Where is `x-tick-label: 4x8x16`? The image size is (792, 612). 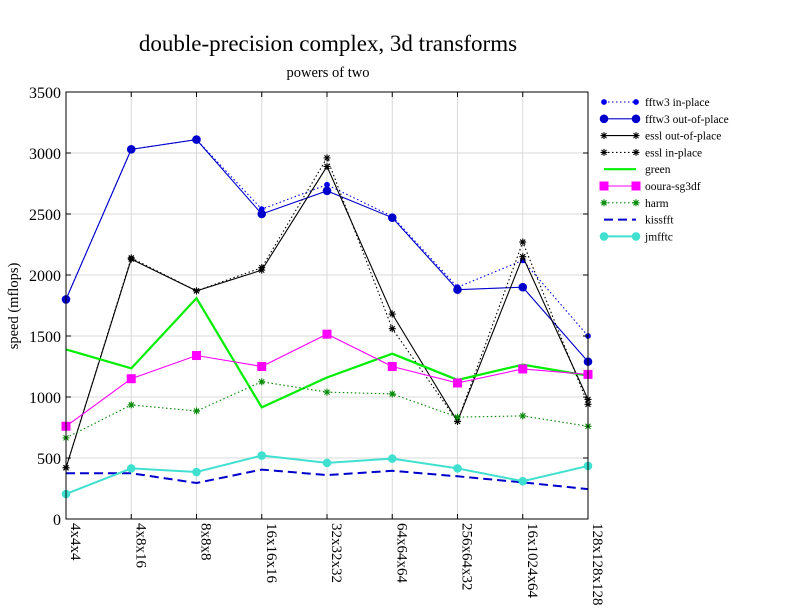
x-tick-label: 4x8x16 is located at coordinates (140, 546).